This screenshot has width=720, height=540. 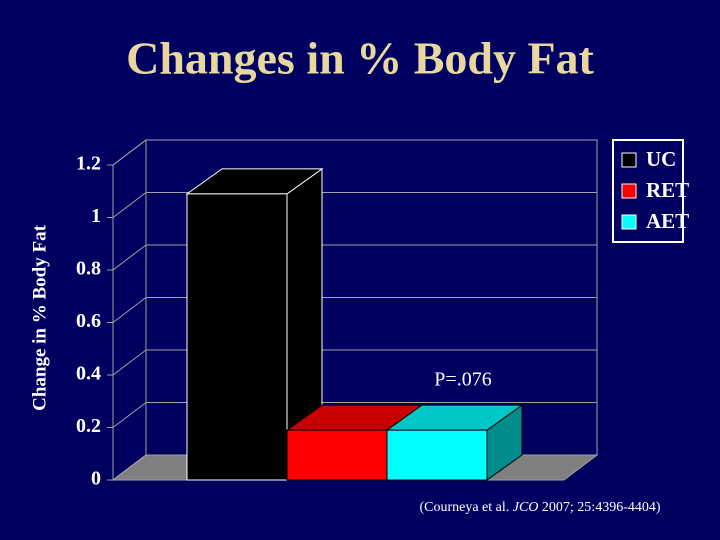 What do you see at coordinates (88, 374) in the screenshot?
I see `y-tick-label: 0.4` at bounding box center [88, 374].